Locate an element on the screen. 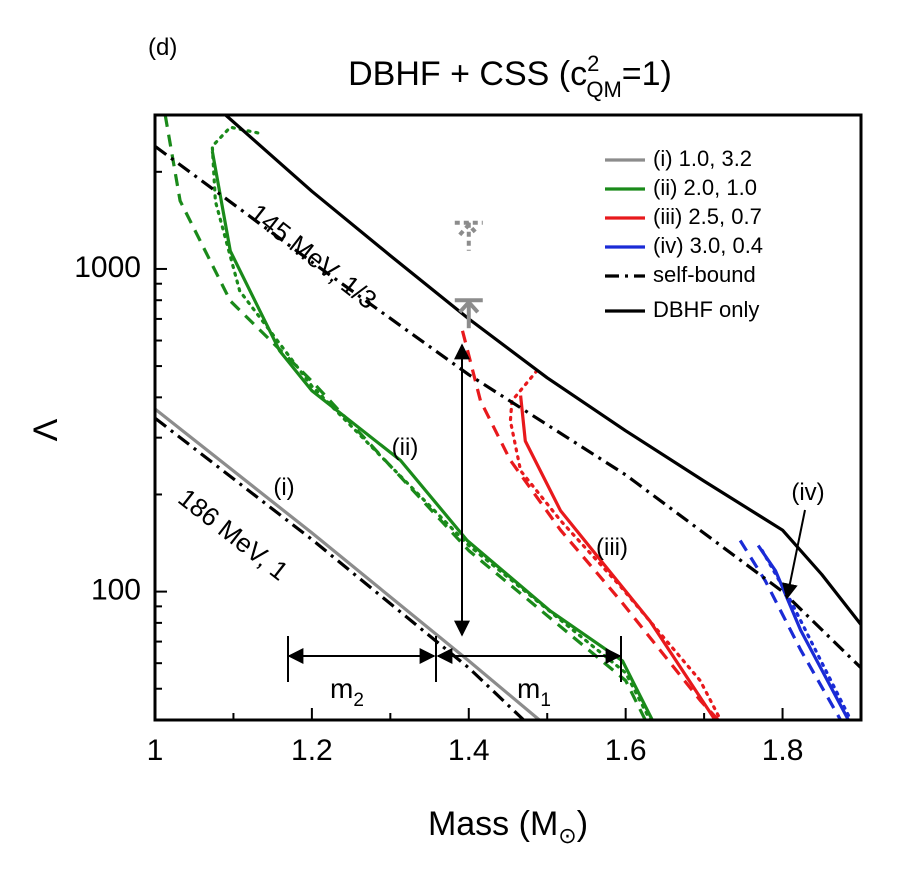 The width and height of the screenshot is (900, 872). x-tick-label: 1.8 is located at coordinates (783, 750).